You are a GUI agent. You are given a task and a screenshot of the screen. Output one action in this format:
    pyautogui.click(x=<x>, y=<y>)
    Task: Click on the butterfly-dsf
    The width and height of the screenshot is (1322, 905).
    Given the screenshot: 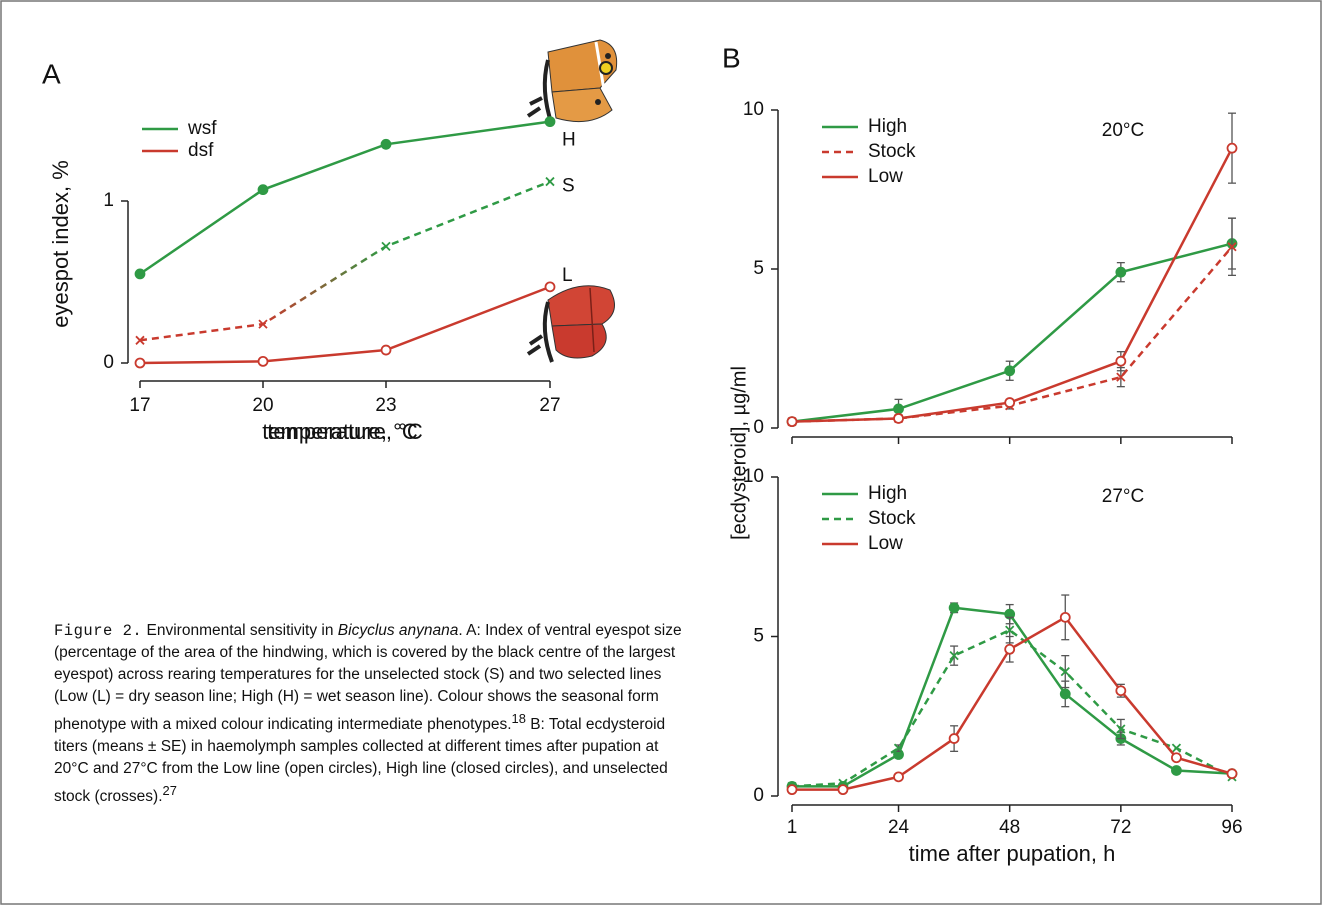 What is the action you would take?
    pyautogui.click(x=570, y=324)
    